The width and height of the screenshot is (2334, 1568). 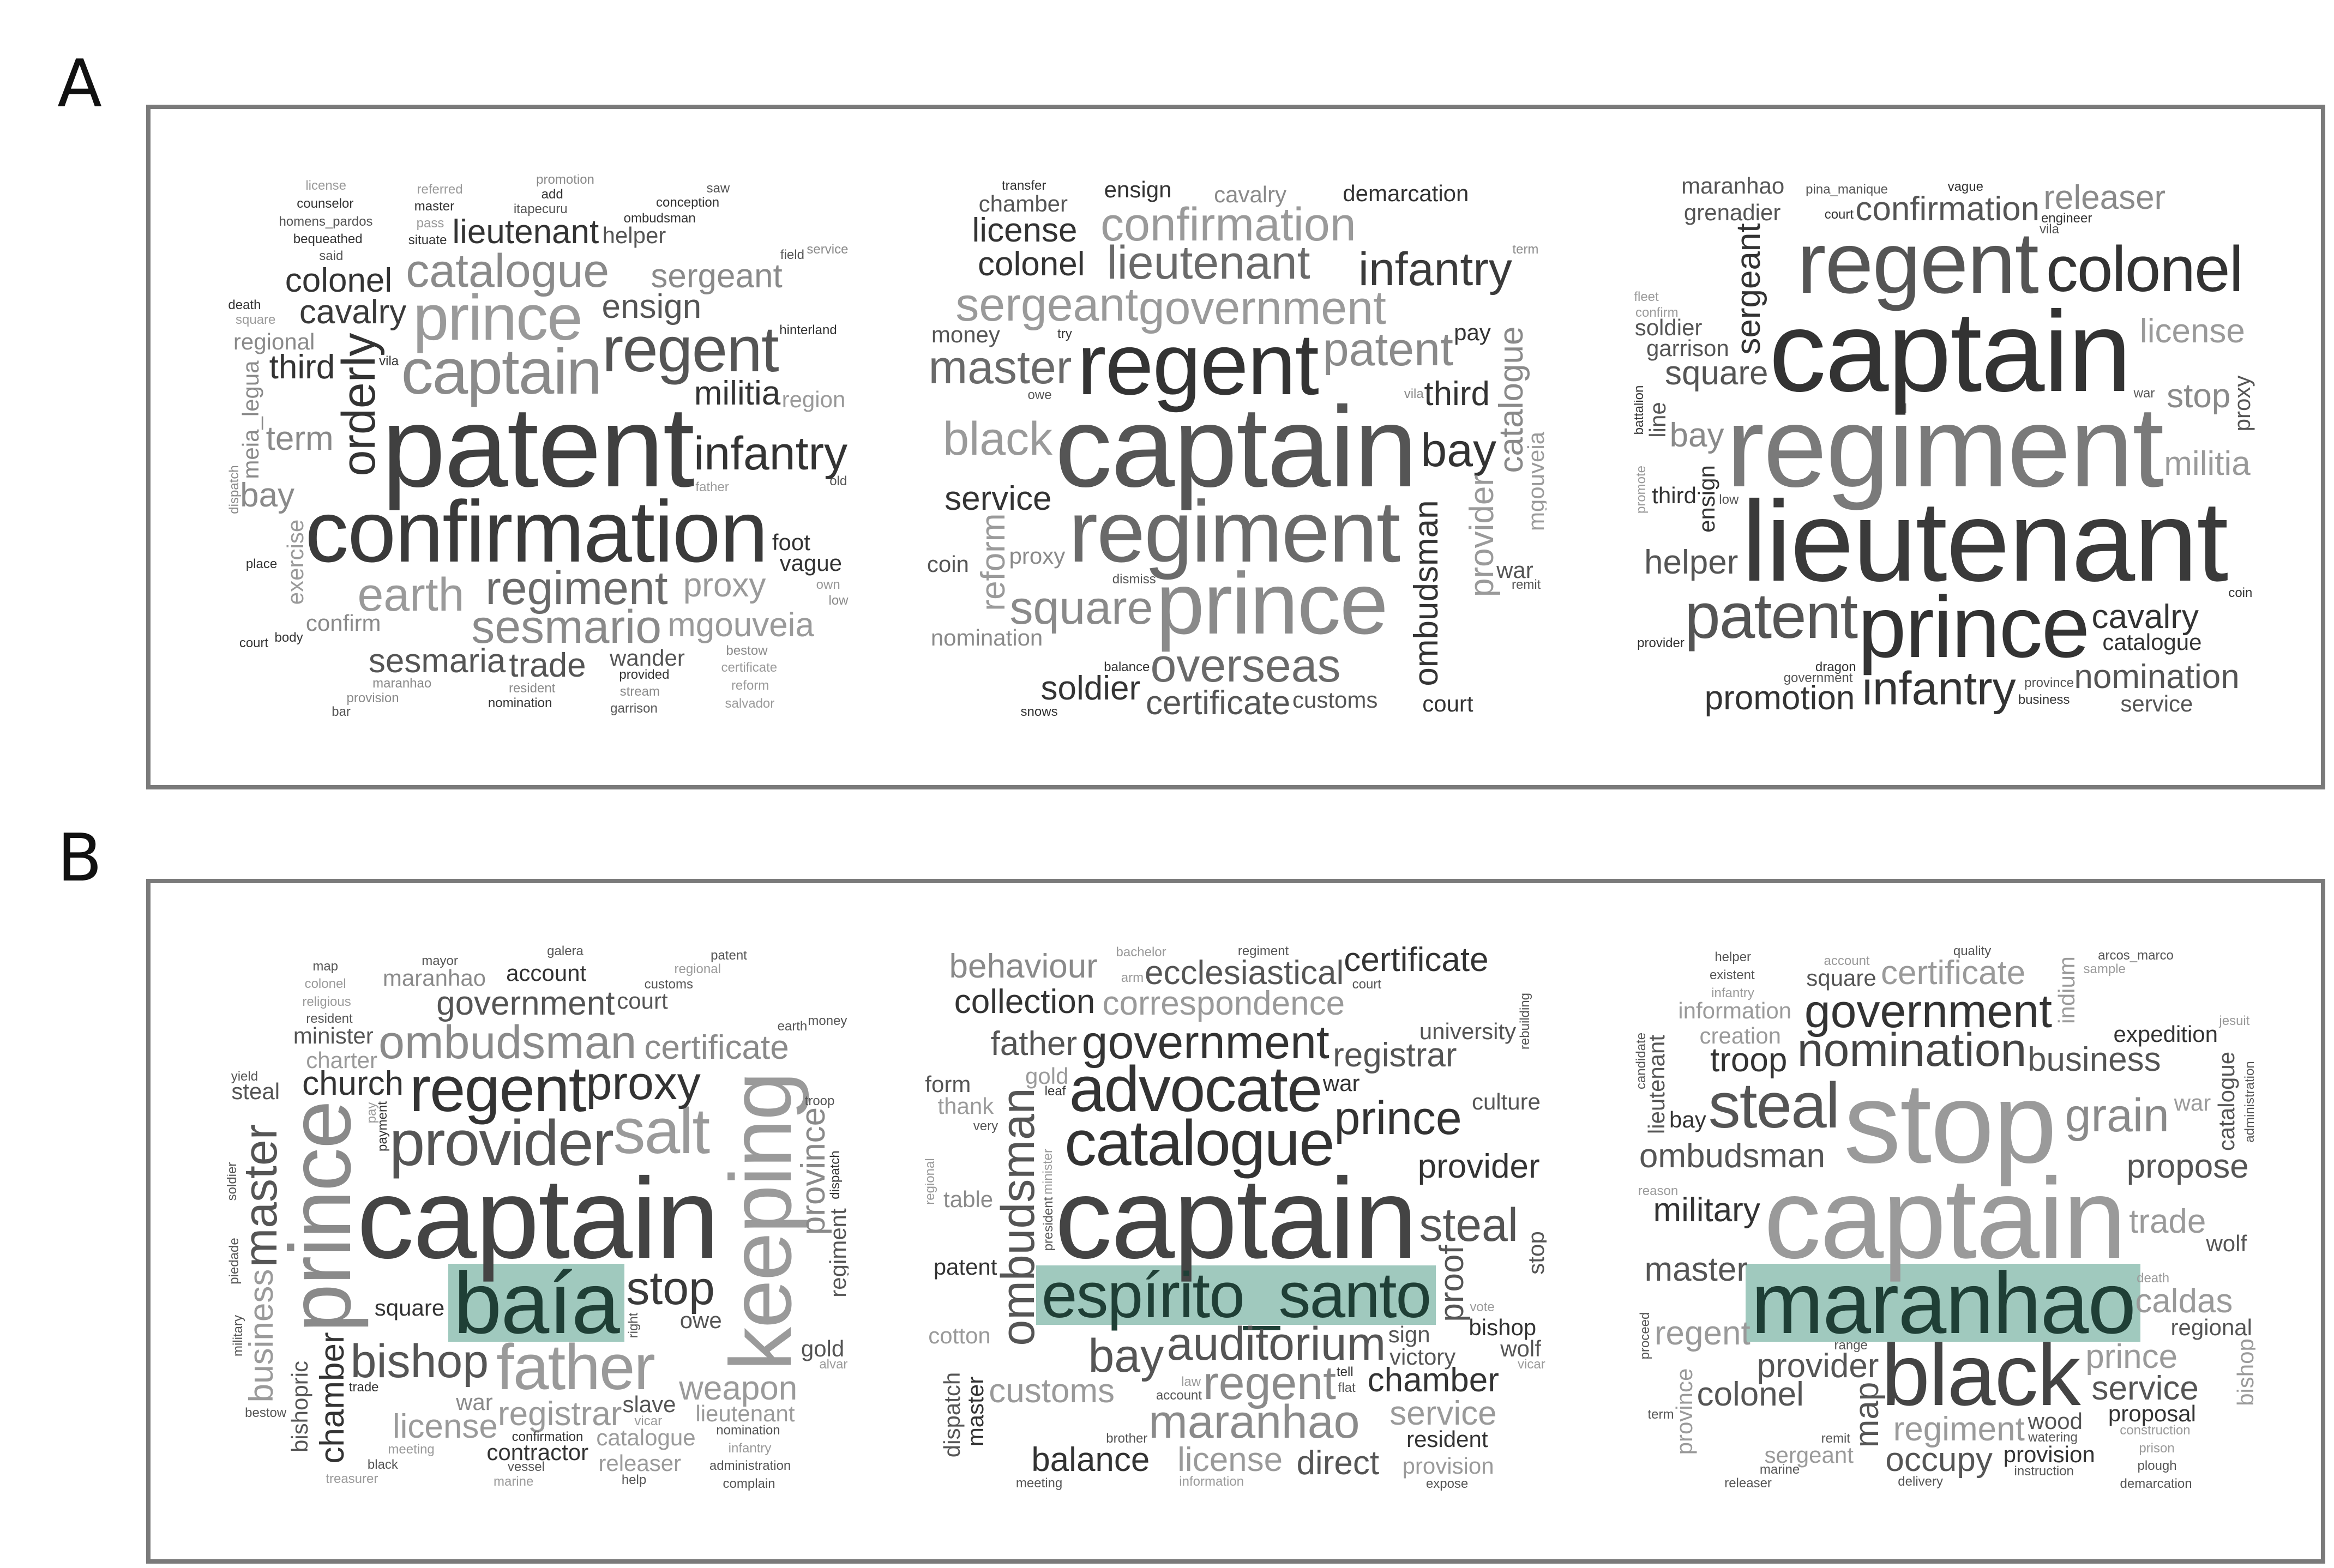 What do you see at coordinates (833, 1364) in the screenshot?
I see `cloud-word: alvar` at bounding box center [833, 1364].